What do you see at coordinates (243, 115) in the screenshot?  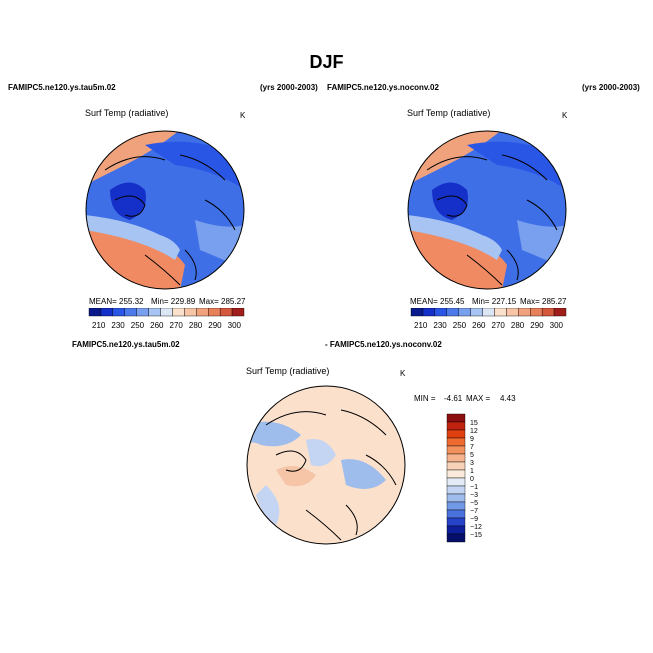 I see `panel1-units: K` at bounding box center [243, 115].